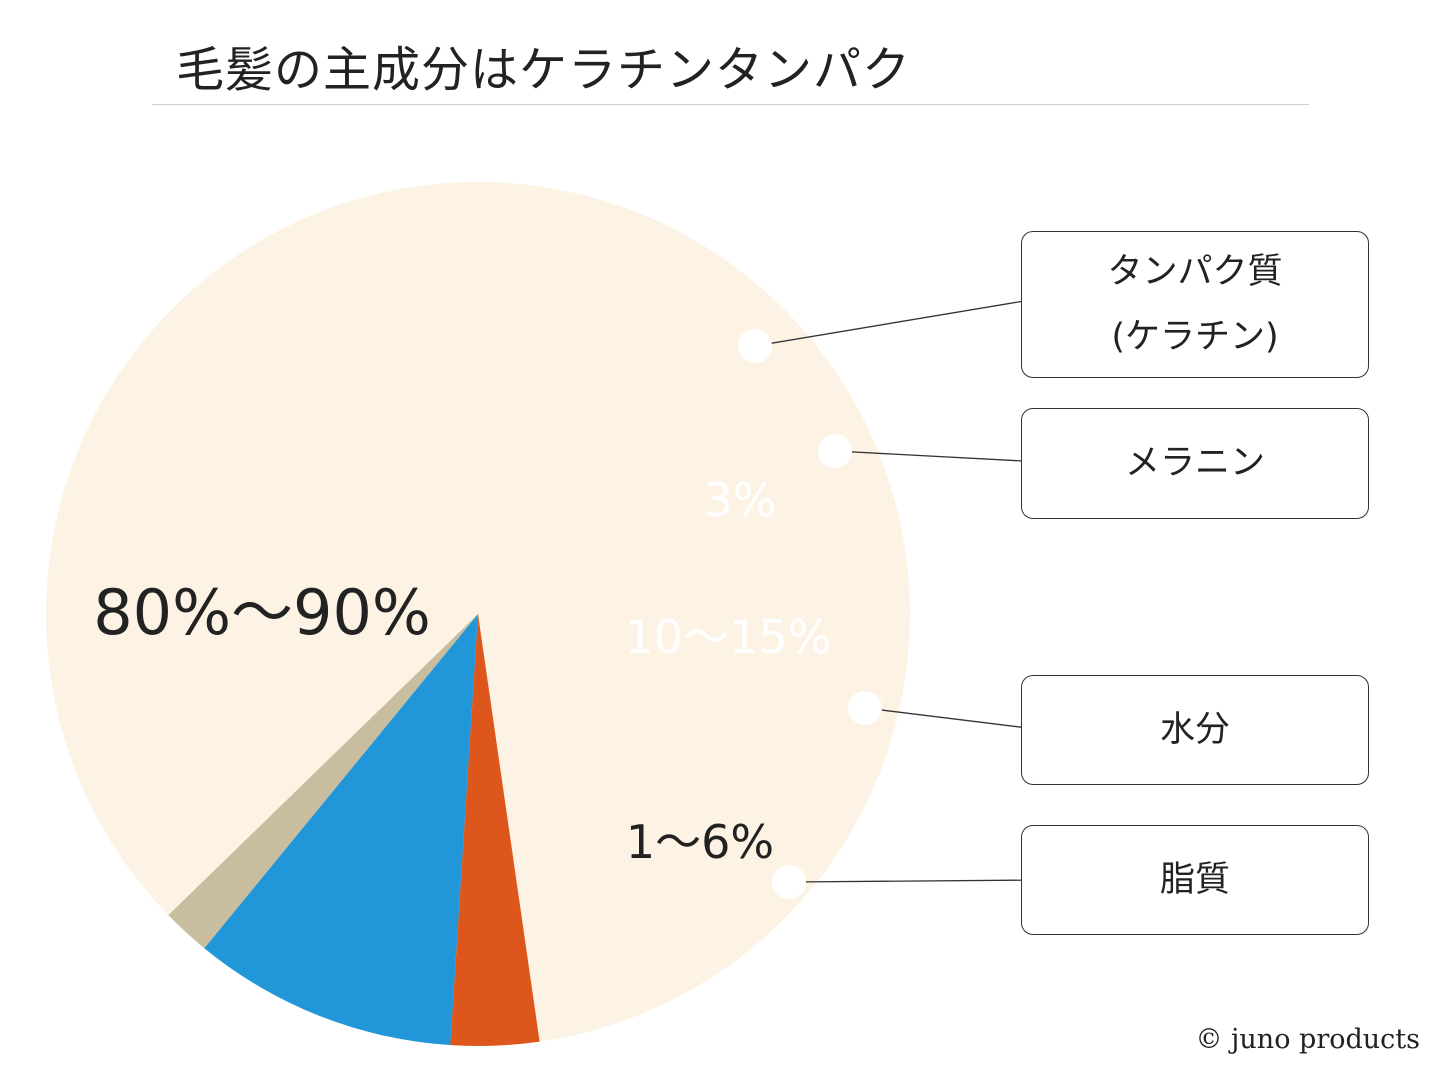 Image resolution: width=1440 pixels, height=1080 pixels. Describe the element at coordinates (728, 637) in the screenshot. I see `slice-value-label-water: 10〜15%` at that location.